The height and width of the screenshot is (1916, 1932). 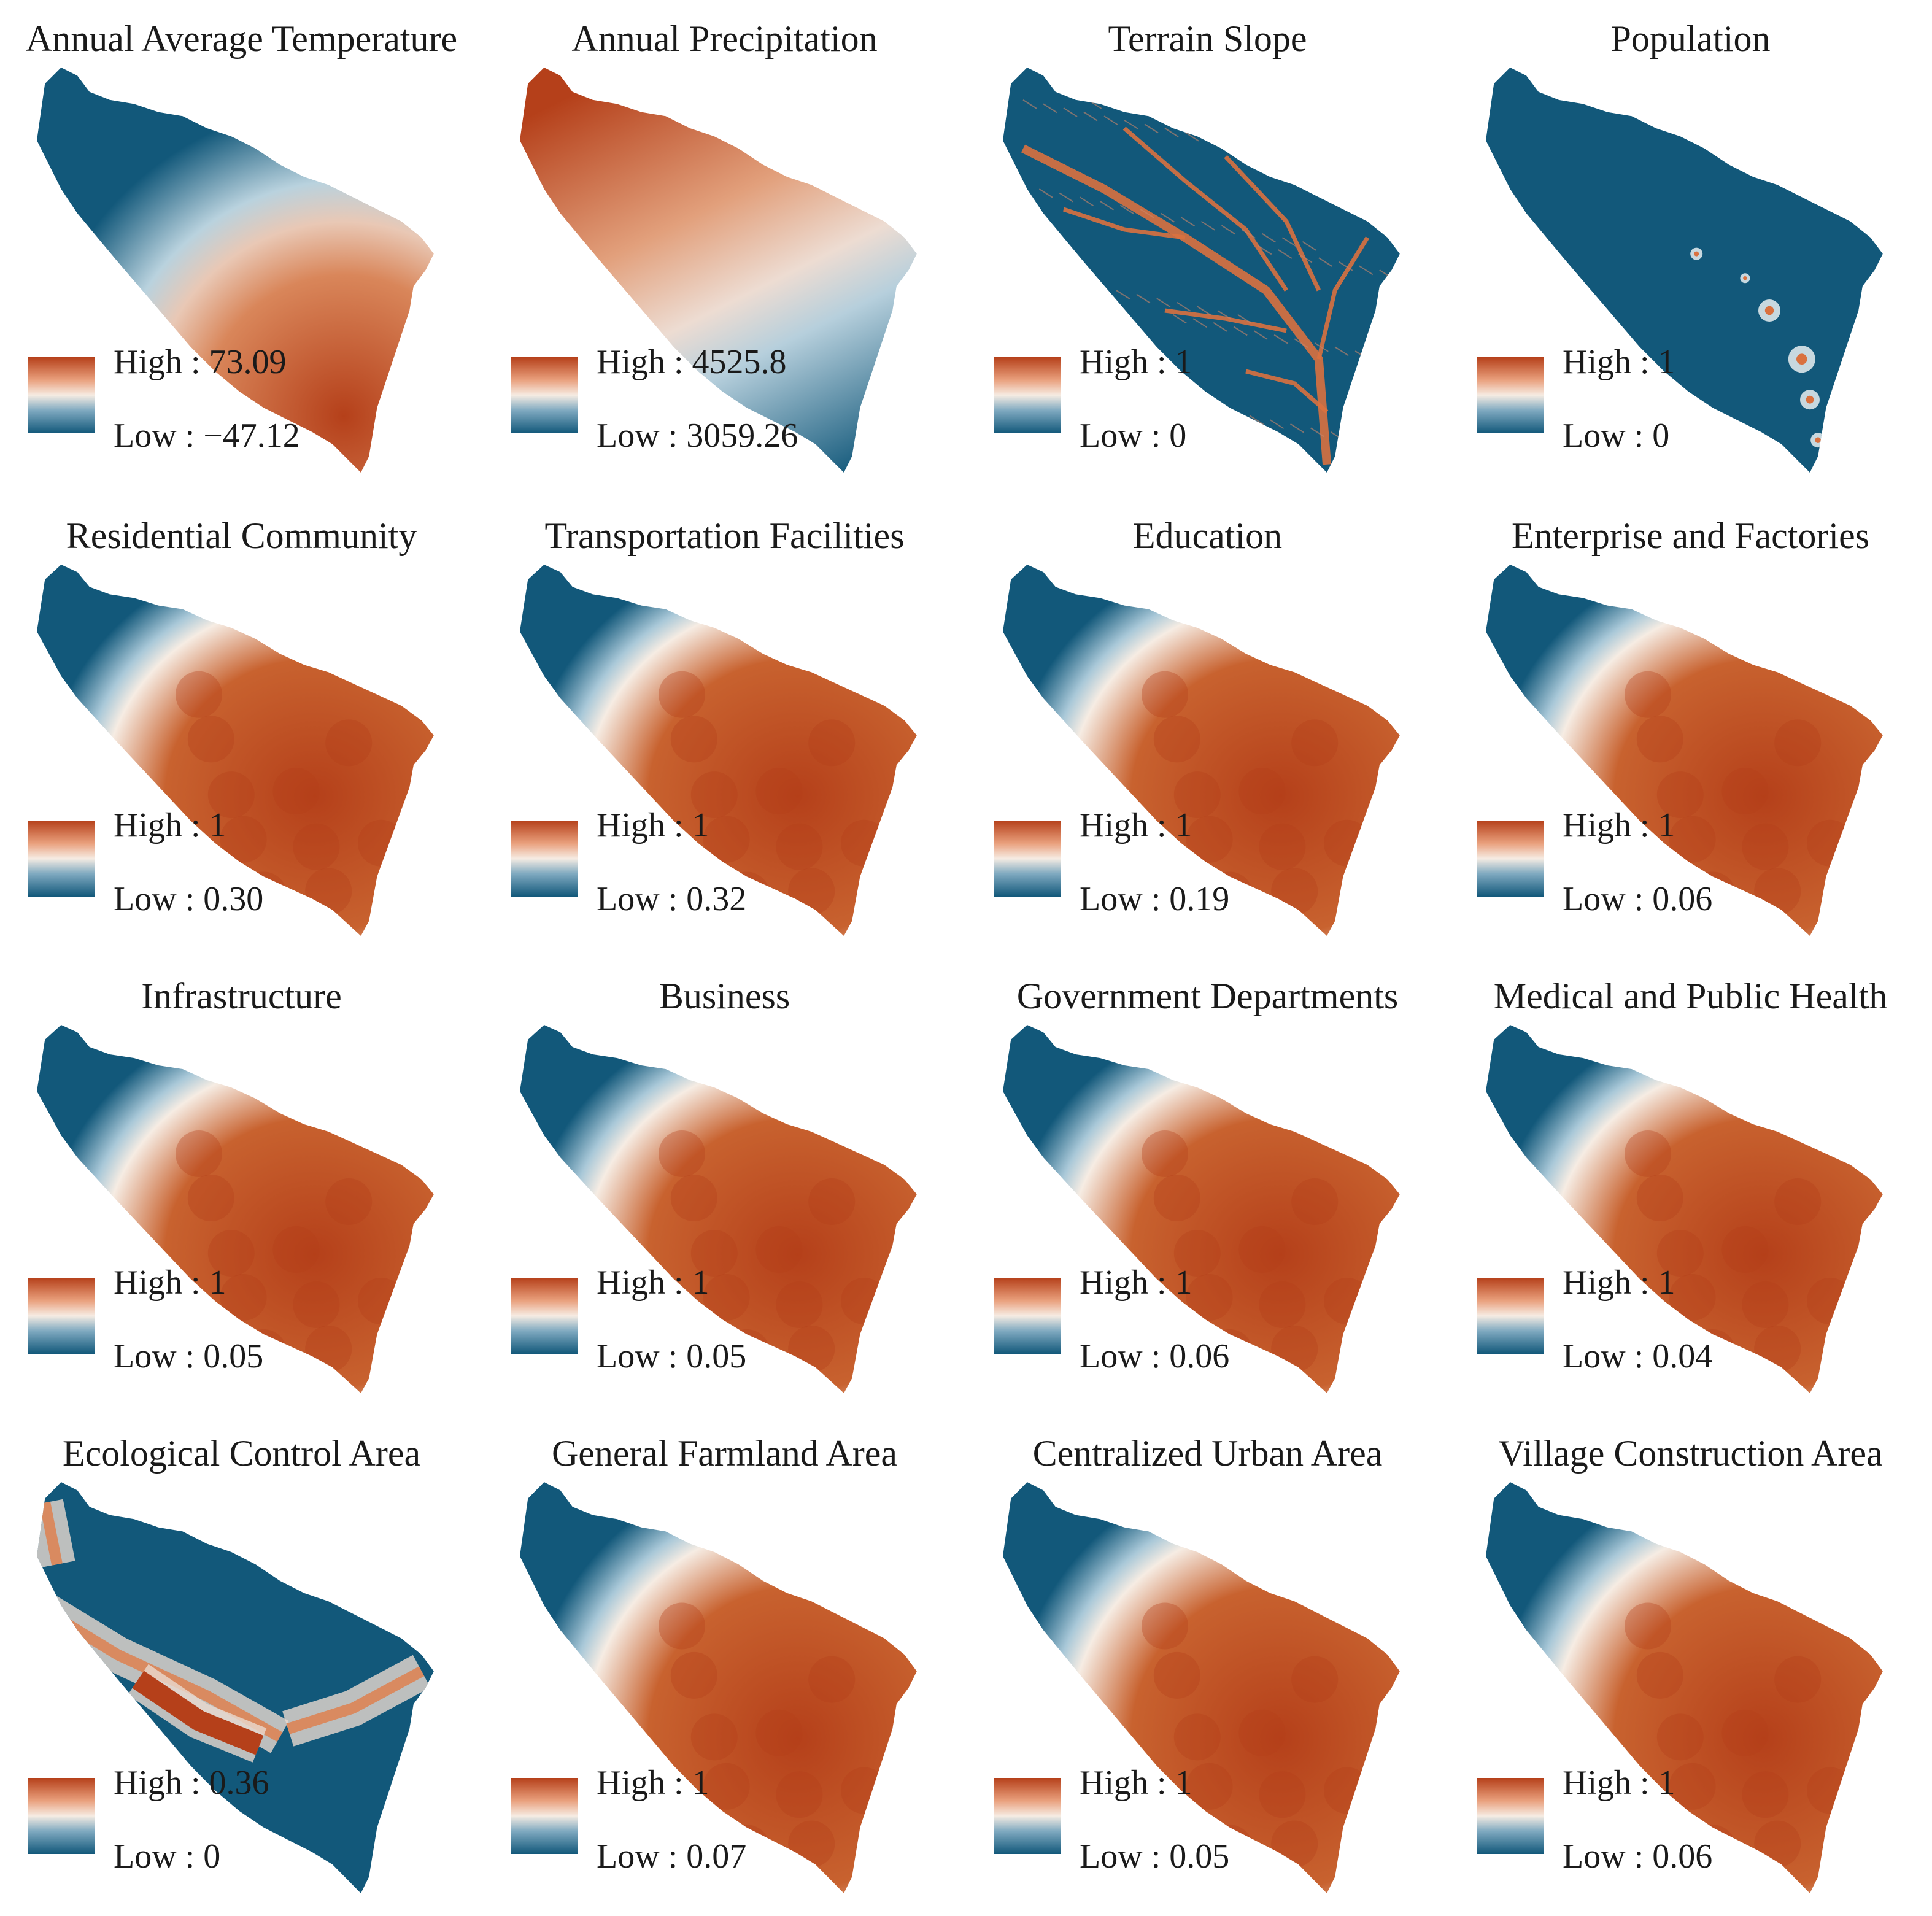 I want to click on map-panel: Business High : 1 Low : 0.05, so click(x=724, y=1184).